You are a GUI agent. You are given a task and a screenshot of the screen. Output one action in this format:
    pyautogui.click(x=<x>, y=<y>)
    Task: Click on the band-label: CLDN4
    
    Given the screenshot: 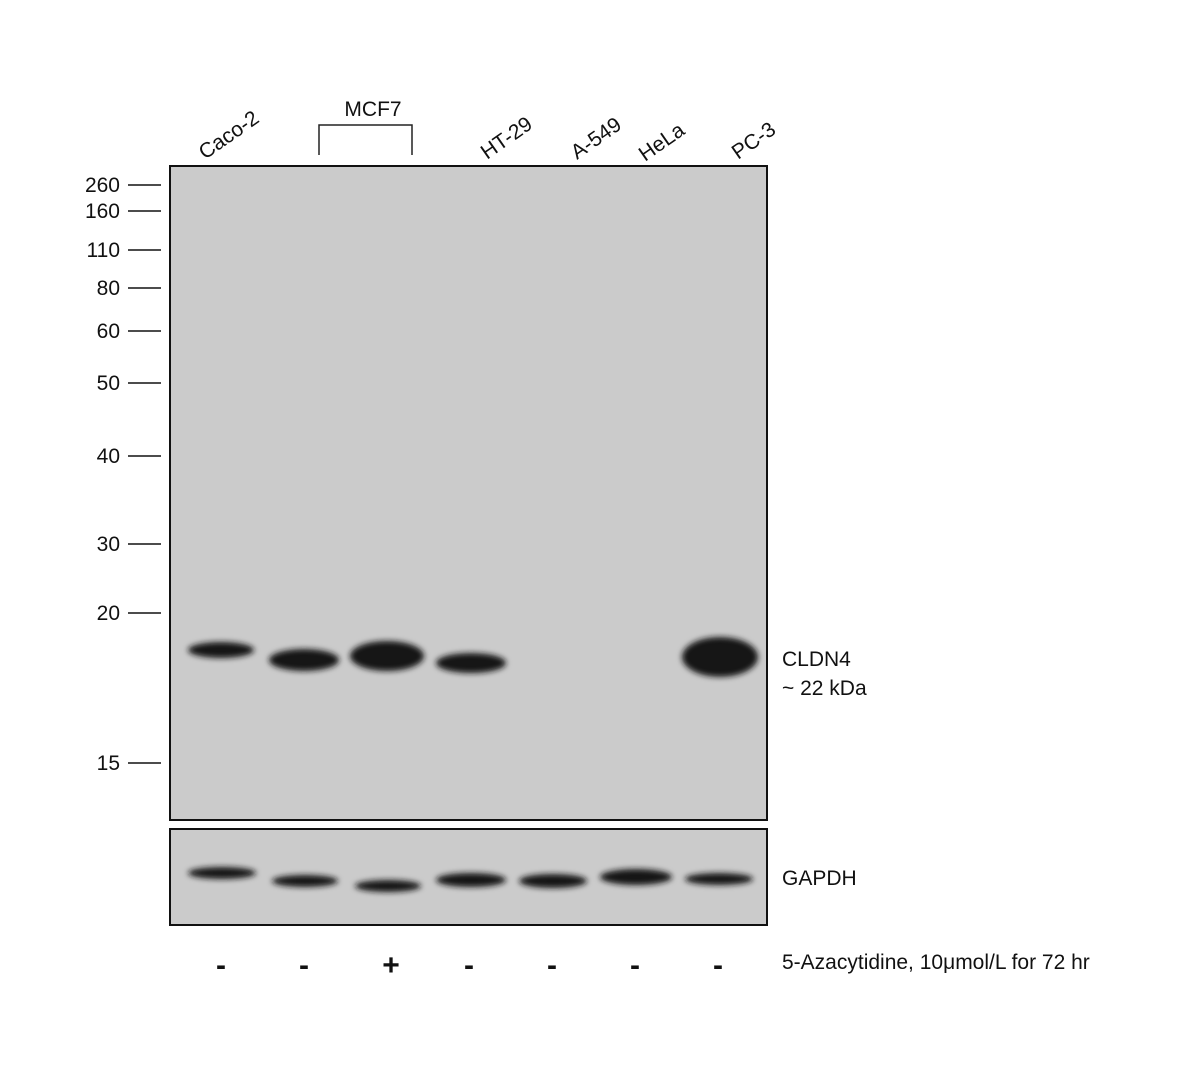 What is the action you would take?
    pyautogui.click(x=816, y=659)
    